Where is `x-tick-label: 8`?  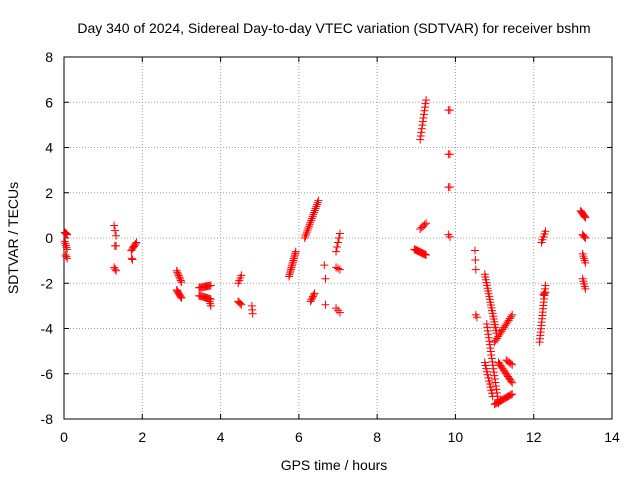
x-tick-label: 8 is located at coordinates (377, 437).